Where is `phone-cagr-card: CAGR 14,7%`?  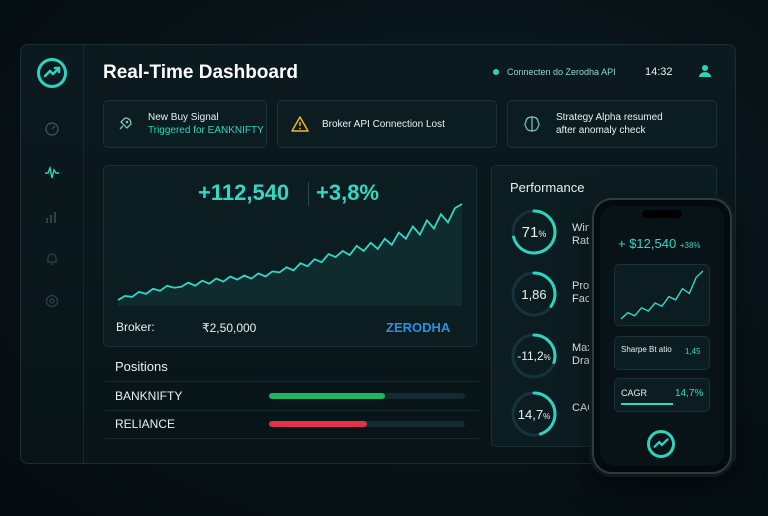
phone-cagr-card: CAGR 14,7% is located at coordinates (662, 395).